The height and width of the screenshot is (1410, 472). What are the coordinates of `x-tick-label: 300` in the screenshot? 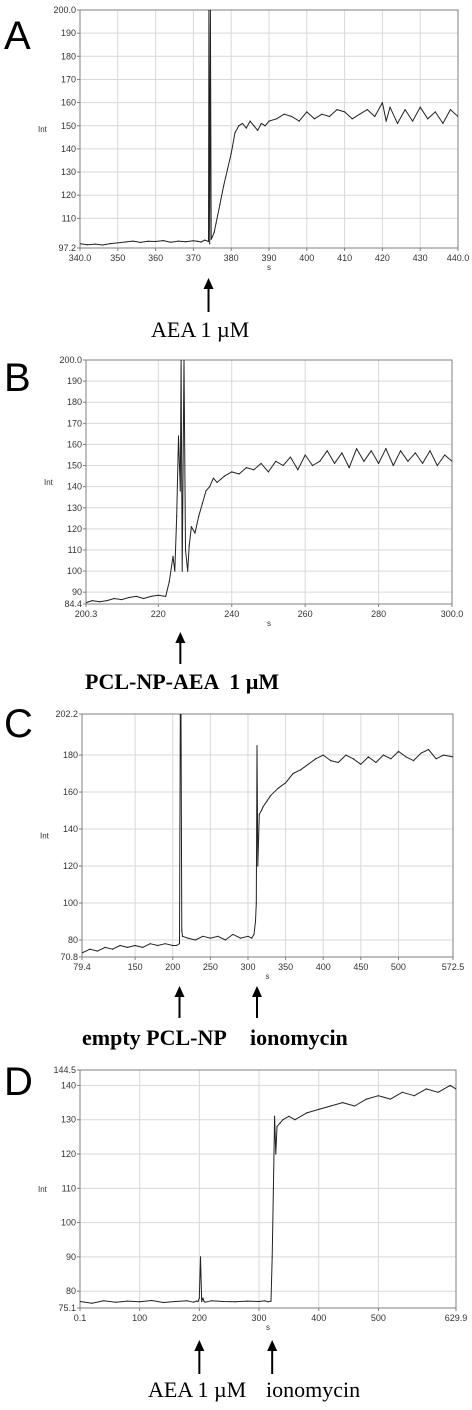 It's located at (259, 1318).